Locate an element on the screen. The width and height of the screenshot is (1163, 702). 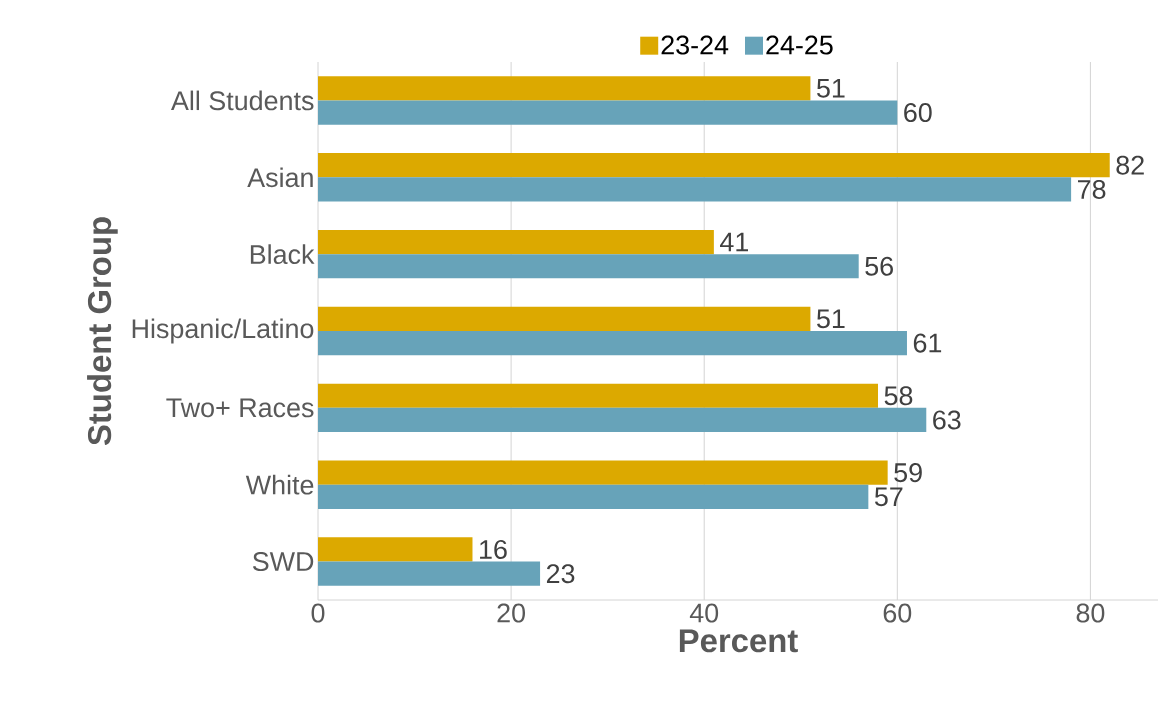
y-axis-title: Student Group is located at coordinates (102, 331).